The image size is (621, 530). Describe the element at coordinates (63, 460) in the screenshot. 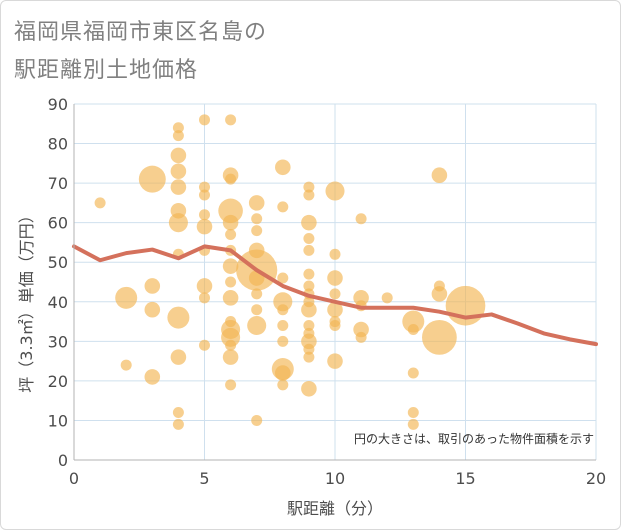

I see `y-tick-label: 0` at that location.